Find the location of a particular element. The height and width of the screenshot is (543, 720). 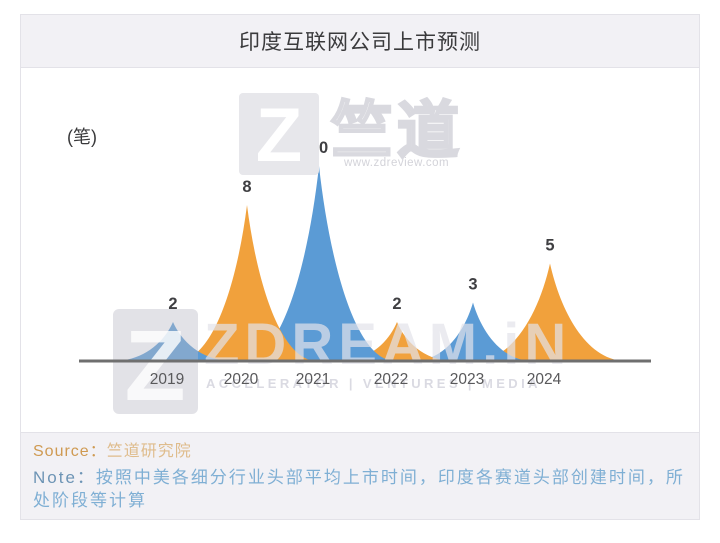

peak-2022 is located at coordinates (397, 341).